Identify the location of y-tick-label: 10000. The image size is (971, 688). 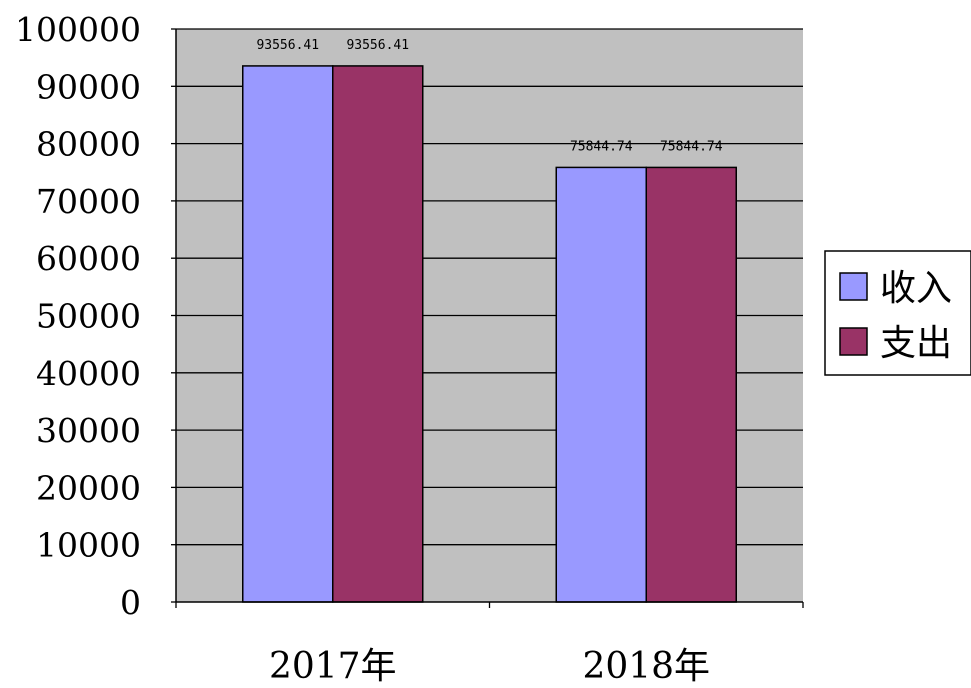
(88, 545).